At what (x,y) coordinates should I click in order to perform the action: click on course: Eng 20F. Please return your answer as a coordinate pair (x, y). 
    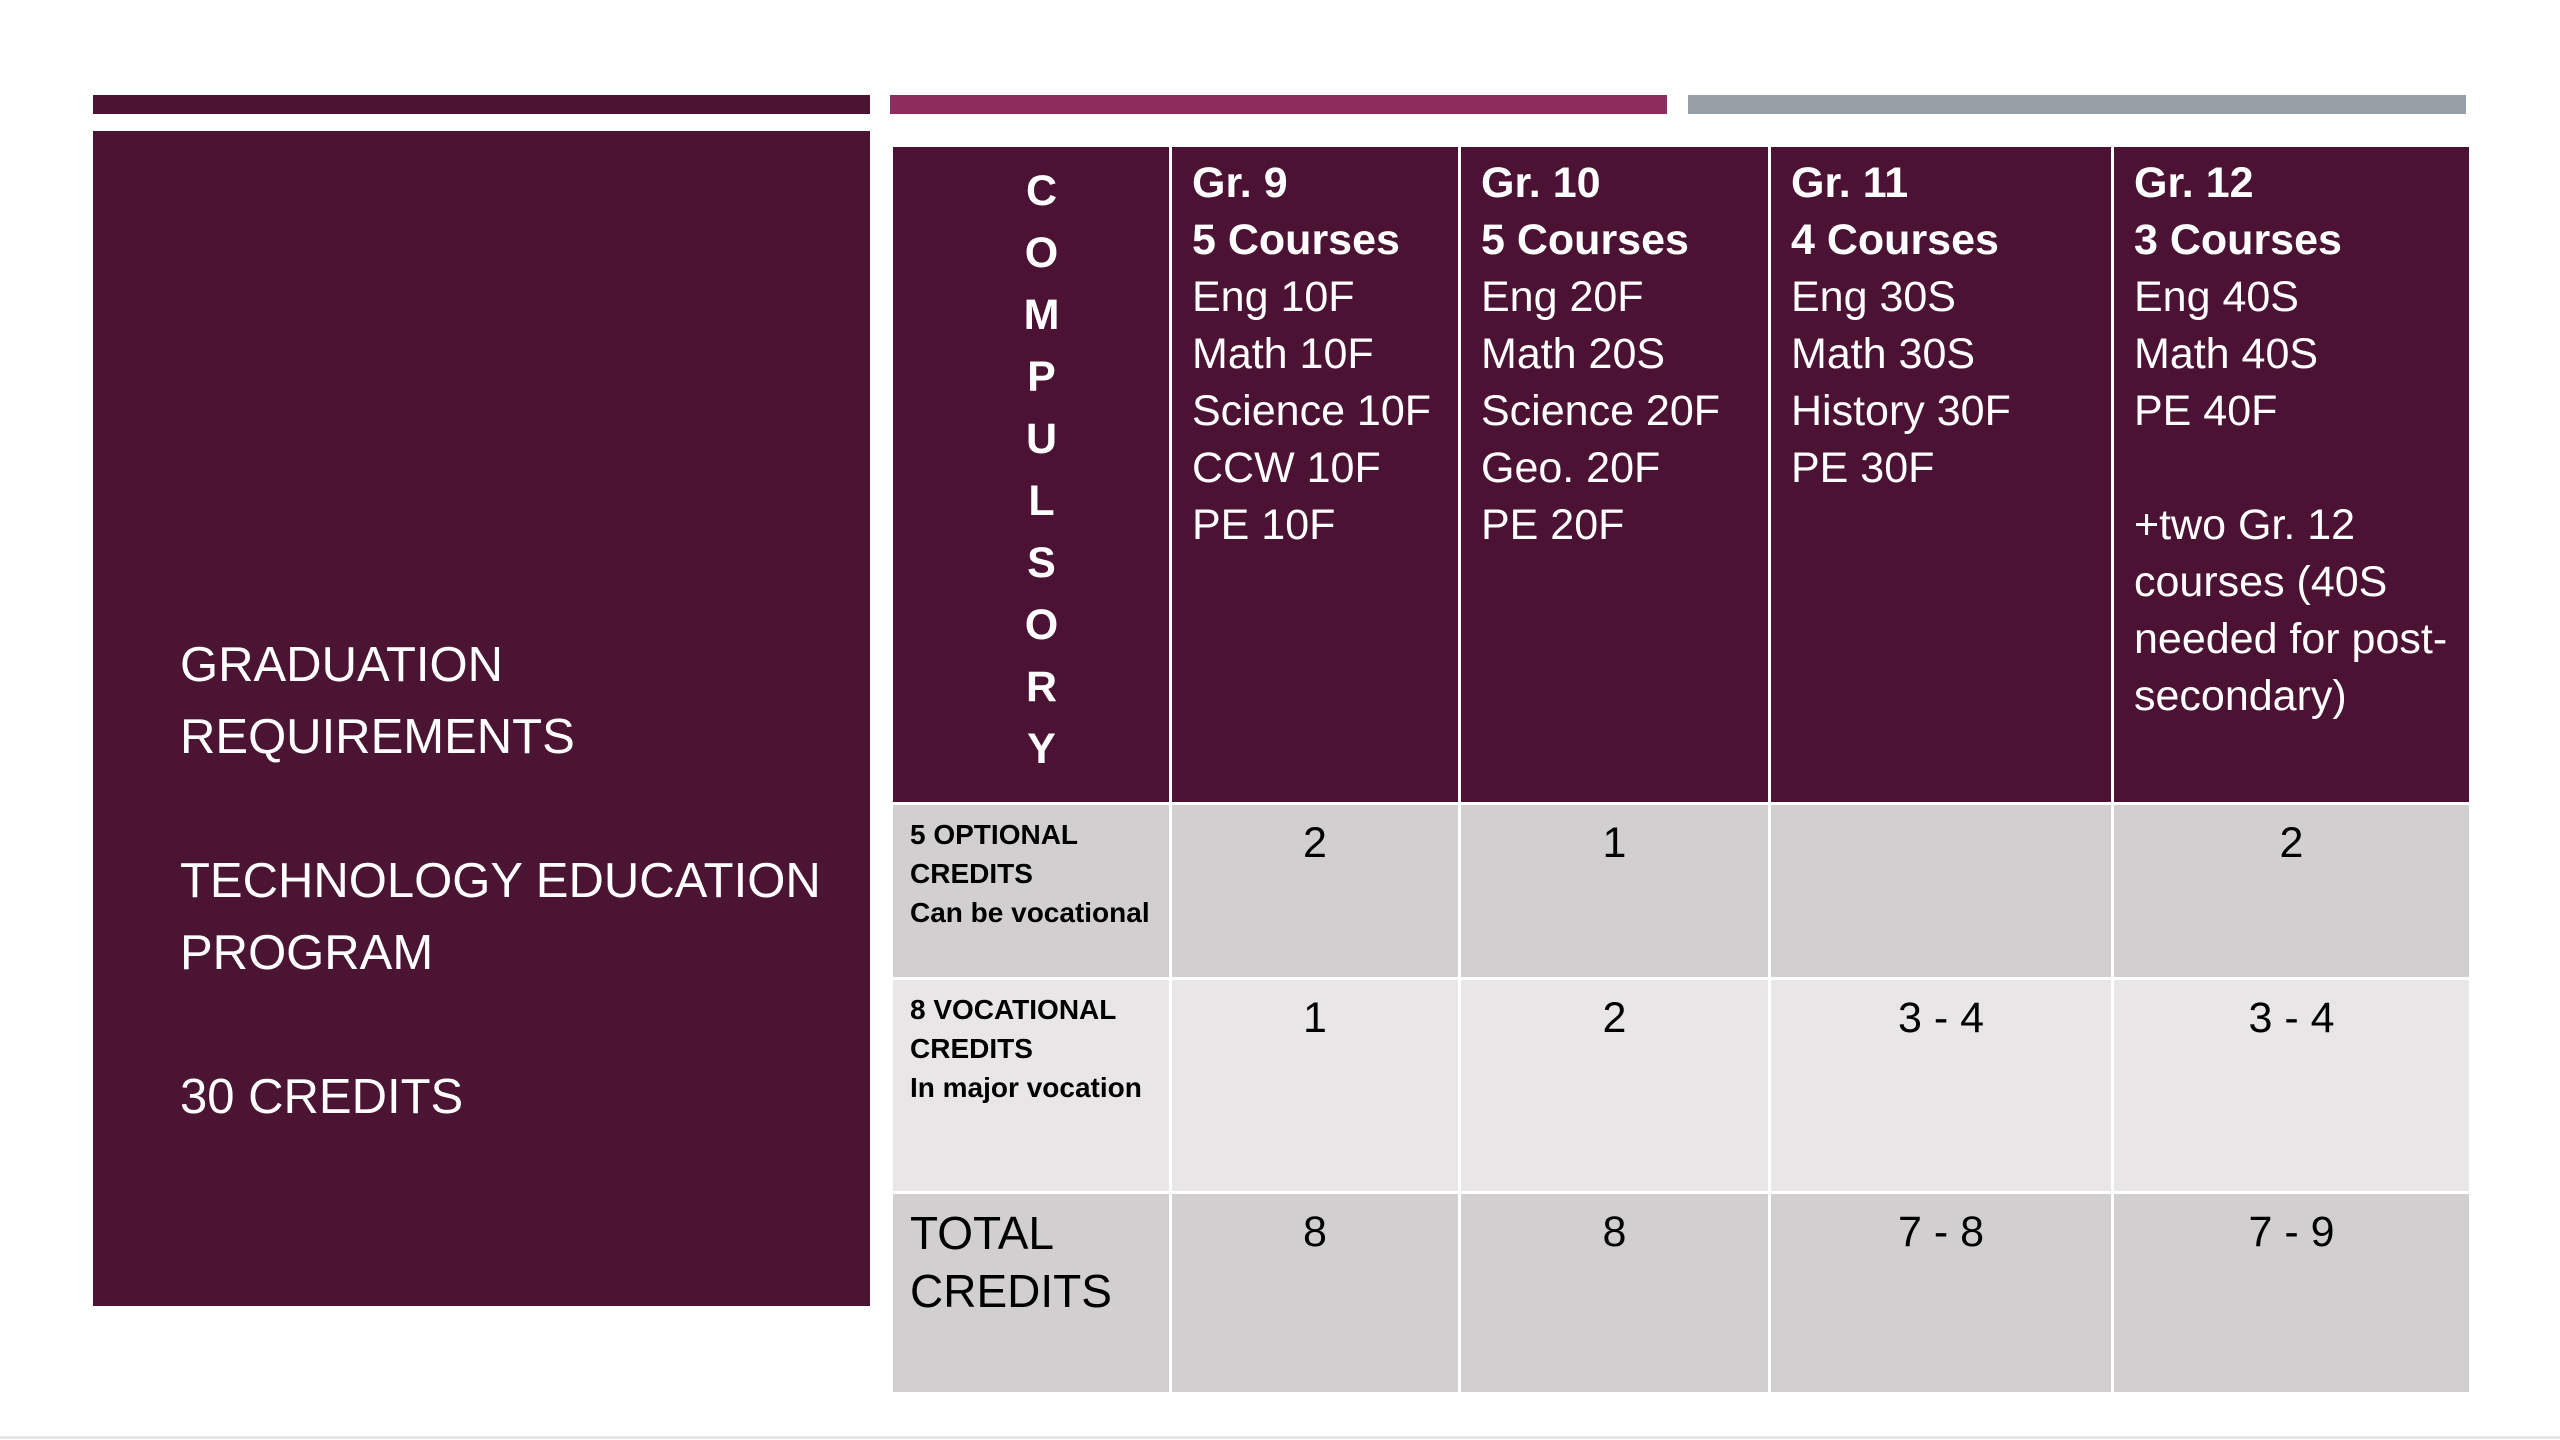
    Looking at the image, I should click on (1562, 297).